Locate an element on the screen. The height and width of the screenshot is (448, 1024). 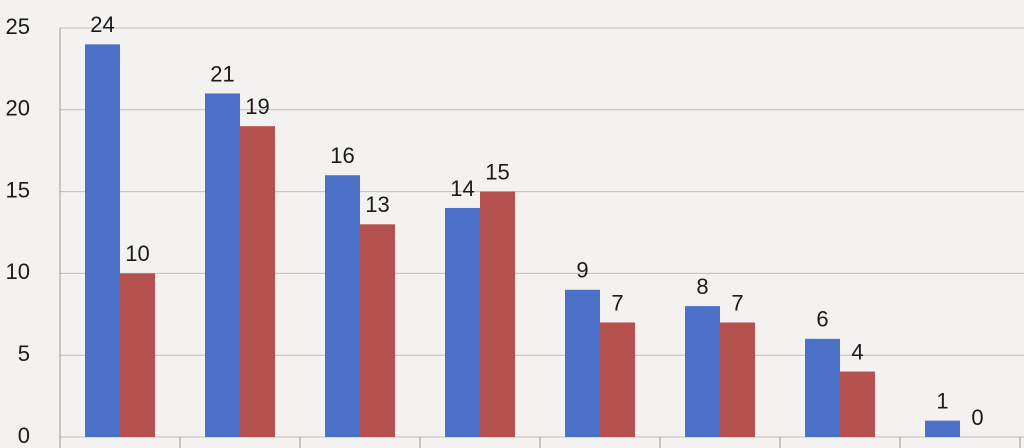
data-label: 10 is located at coordinates (137, 253).